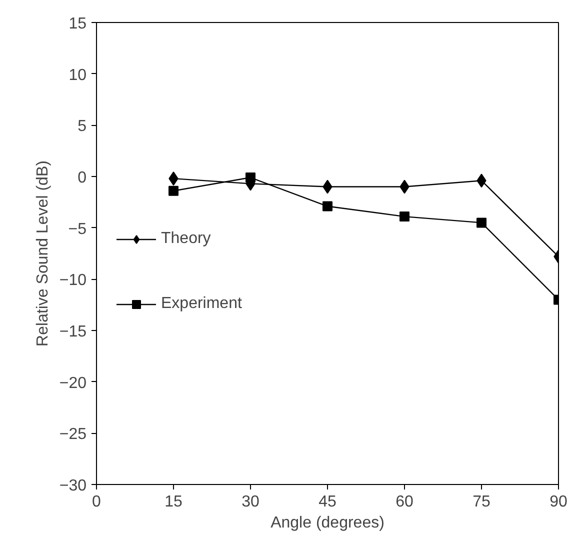  Describe the element at coordinates (559, 502) in the screenshot. I see `x-tick-label: 90` at that location.